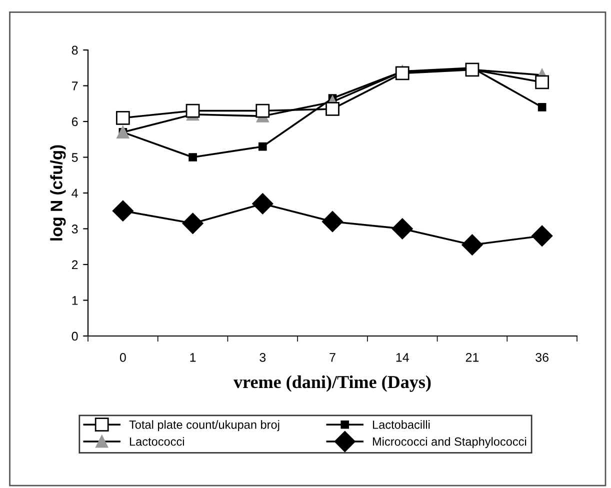  I want to click on y-tick-label: 8, so click(75, 50).